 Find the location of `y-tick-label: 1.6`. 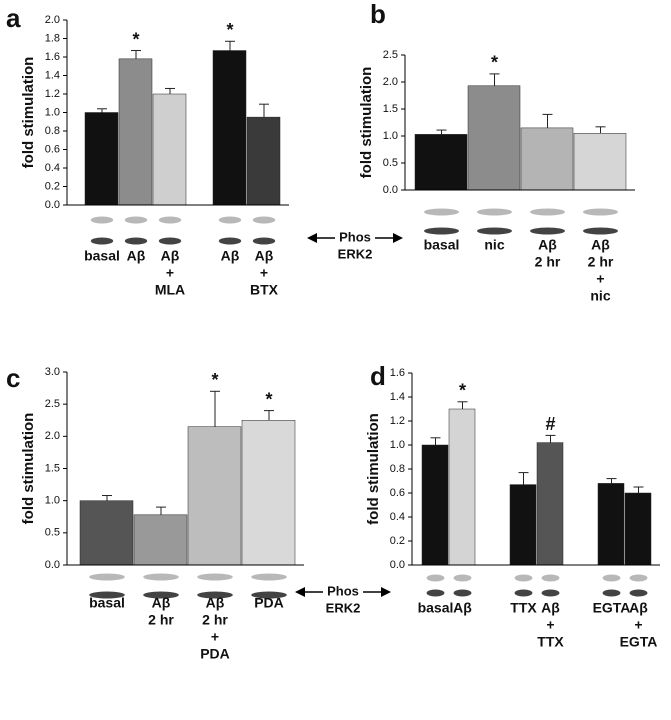

y-tick-label: 1.6 is located at coordinates (397, 373).